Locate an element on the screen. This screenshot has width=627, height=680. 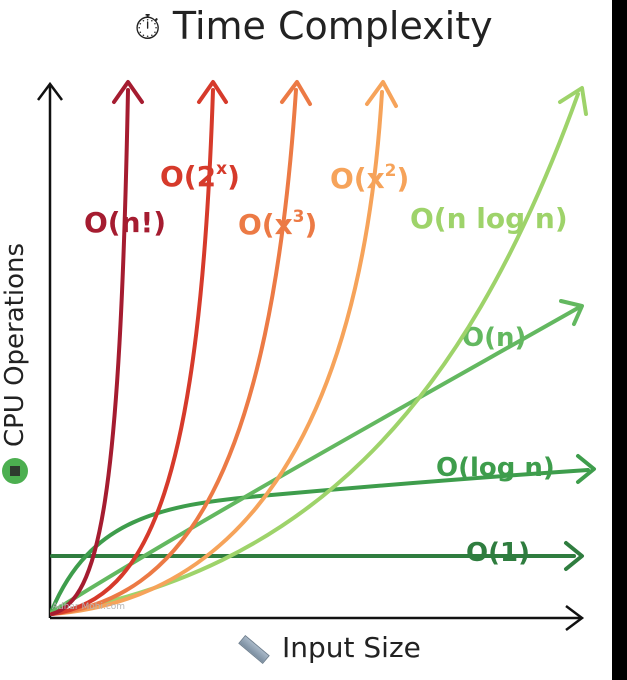
curve-label: O(x3) is located at coordinates (277, 224).